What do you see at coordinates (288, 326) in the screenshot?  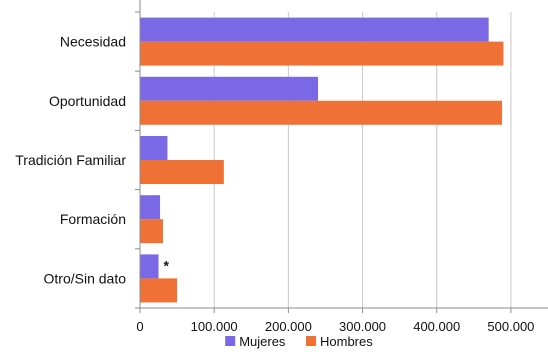 I see `x-tick-label: 200.000` at bounding box center [288, 326].